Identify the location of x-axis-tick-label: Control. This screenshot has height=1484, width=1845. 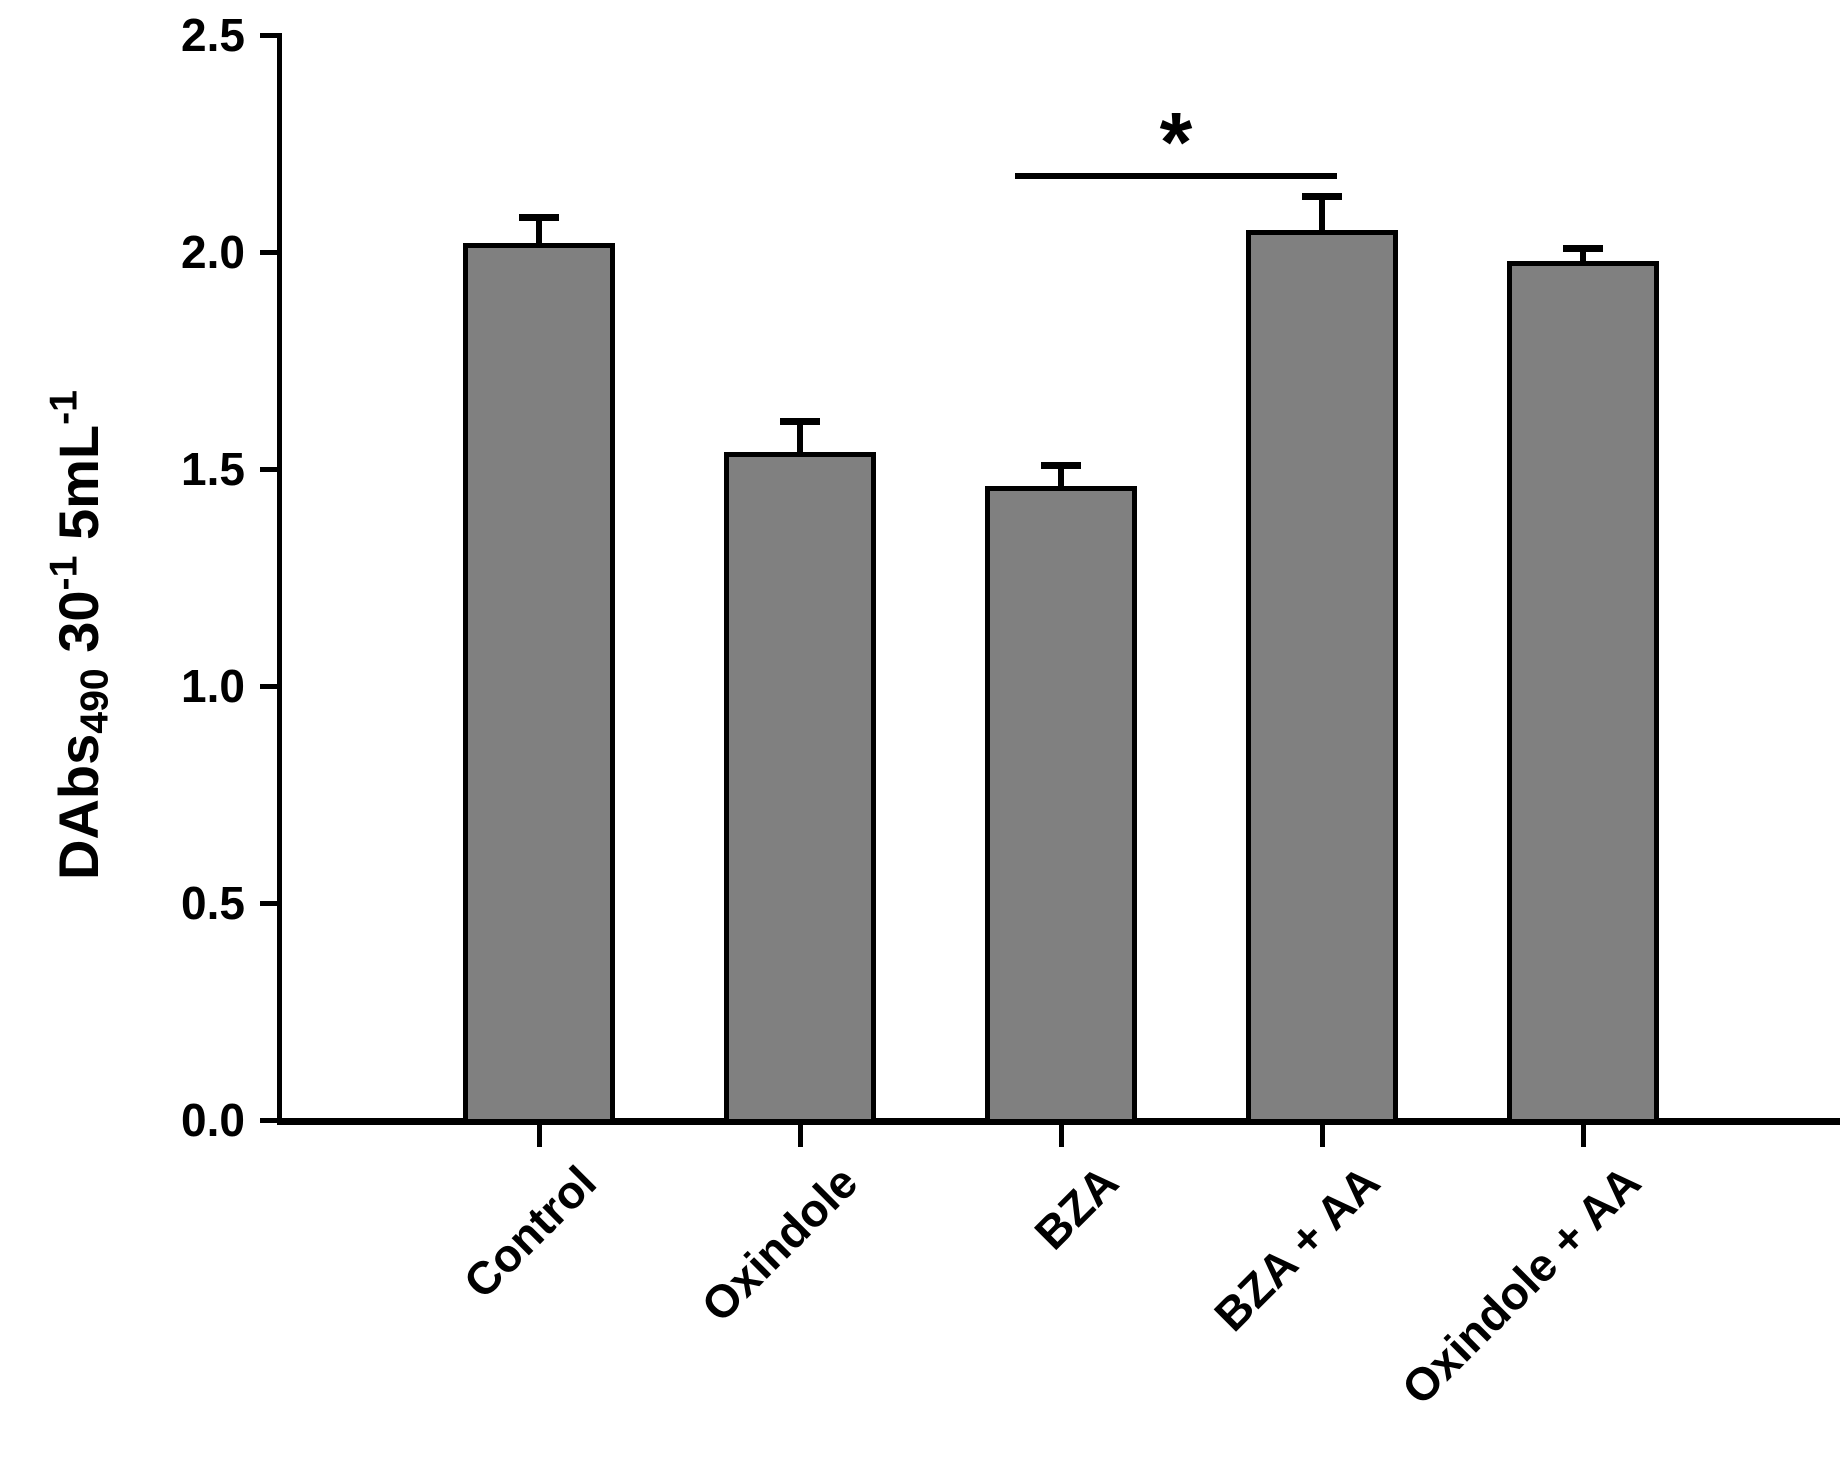
(530, 1232).